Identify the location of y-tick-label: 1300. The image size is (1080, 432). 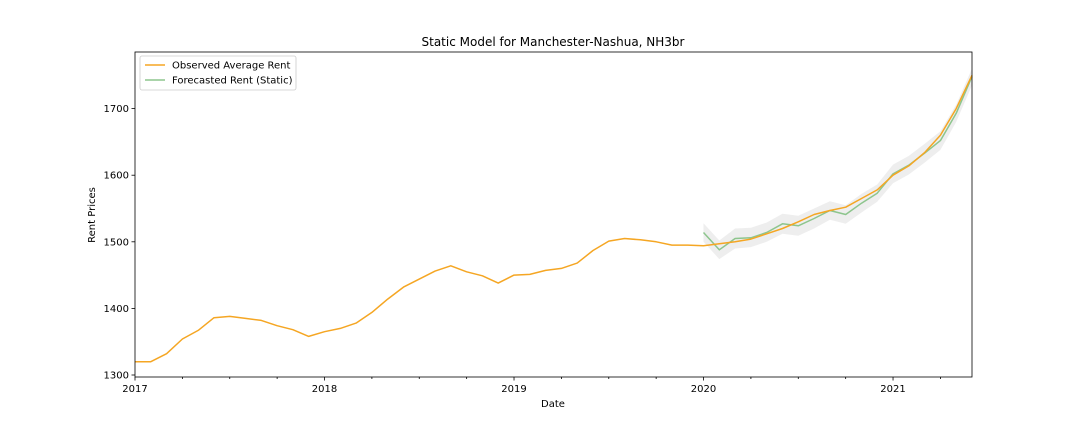
(116, 376).